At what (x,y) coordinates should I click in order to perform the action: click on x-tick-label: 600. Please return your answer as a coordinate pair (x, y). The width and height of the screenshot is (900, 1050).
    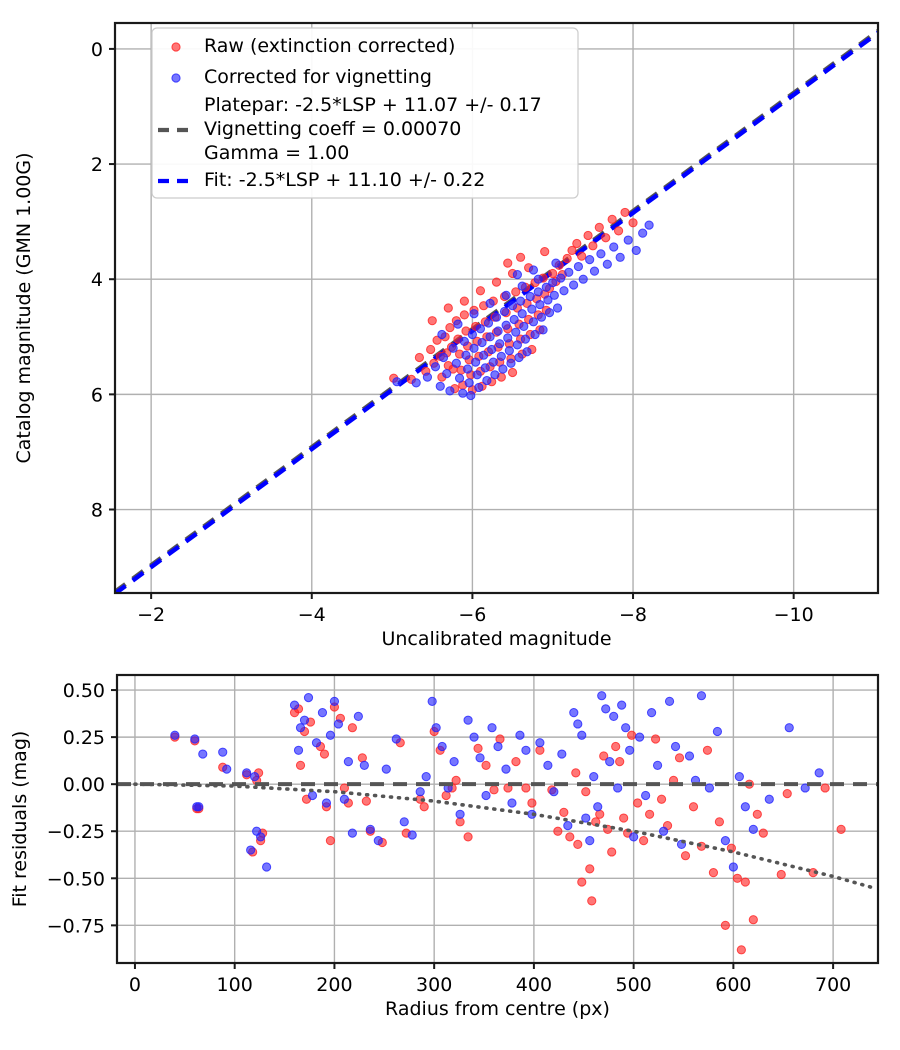
    Looking at the image, I should click on (733, 985).